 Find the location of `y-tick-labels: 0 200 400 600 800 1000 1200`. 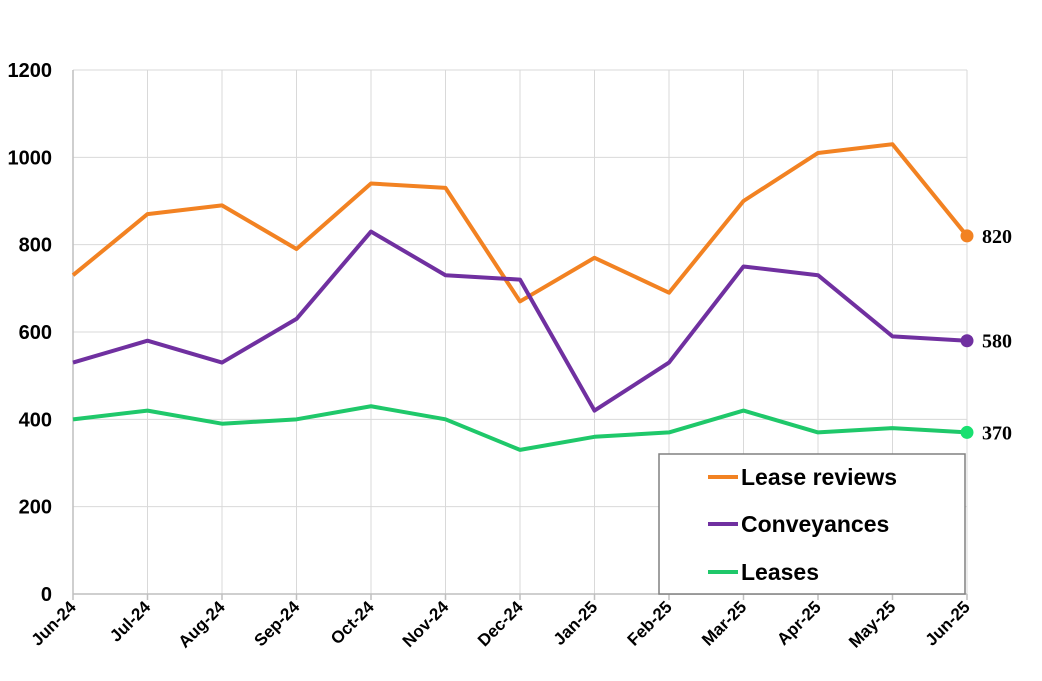

y-tick-labels: 0 200 400 600 800 1000 1200 is located at coordinates (30, 333).